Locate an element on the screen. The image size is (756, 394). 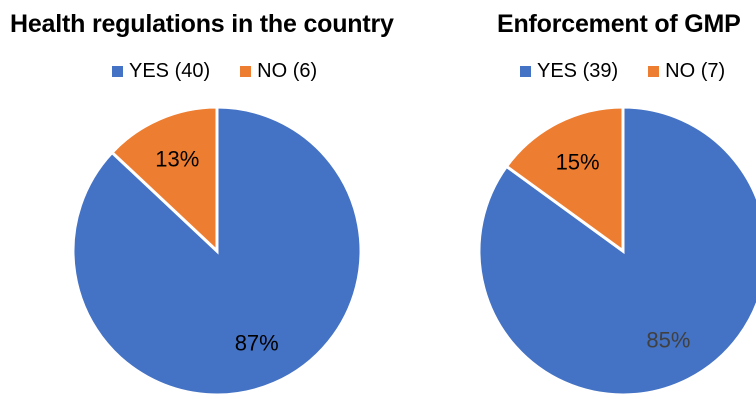
legend-label-no: NO (7) is located at coordinates (695, 71).